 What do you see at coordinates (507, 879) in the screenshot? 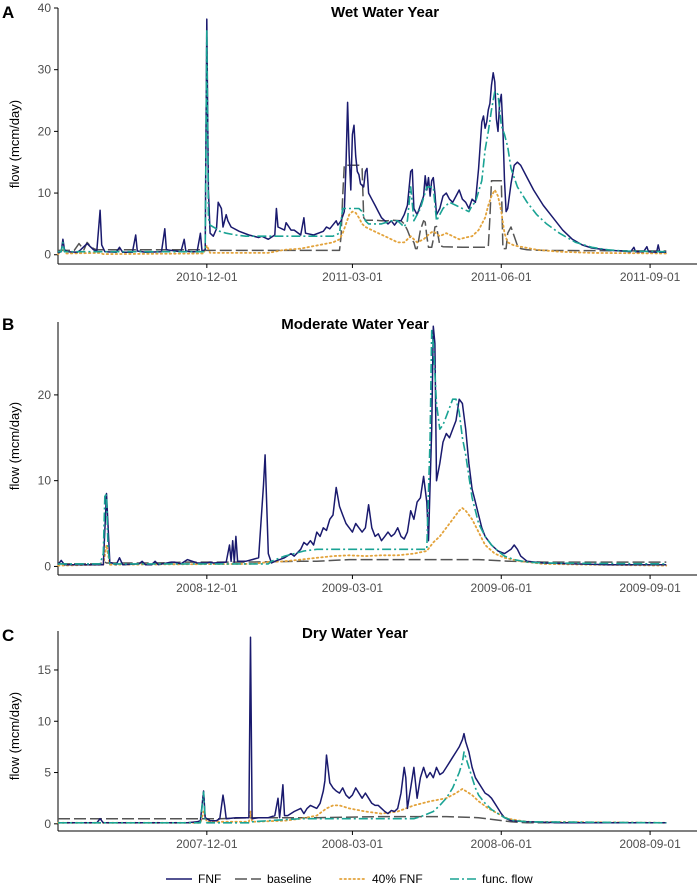
I see `legend-label-func-flow: func. flow` at bounding box center [507, 879].